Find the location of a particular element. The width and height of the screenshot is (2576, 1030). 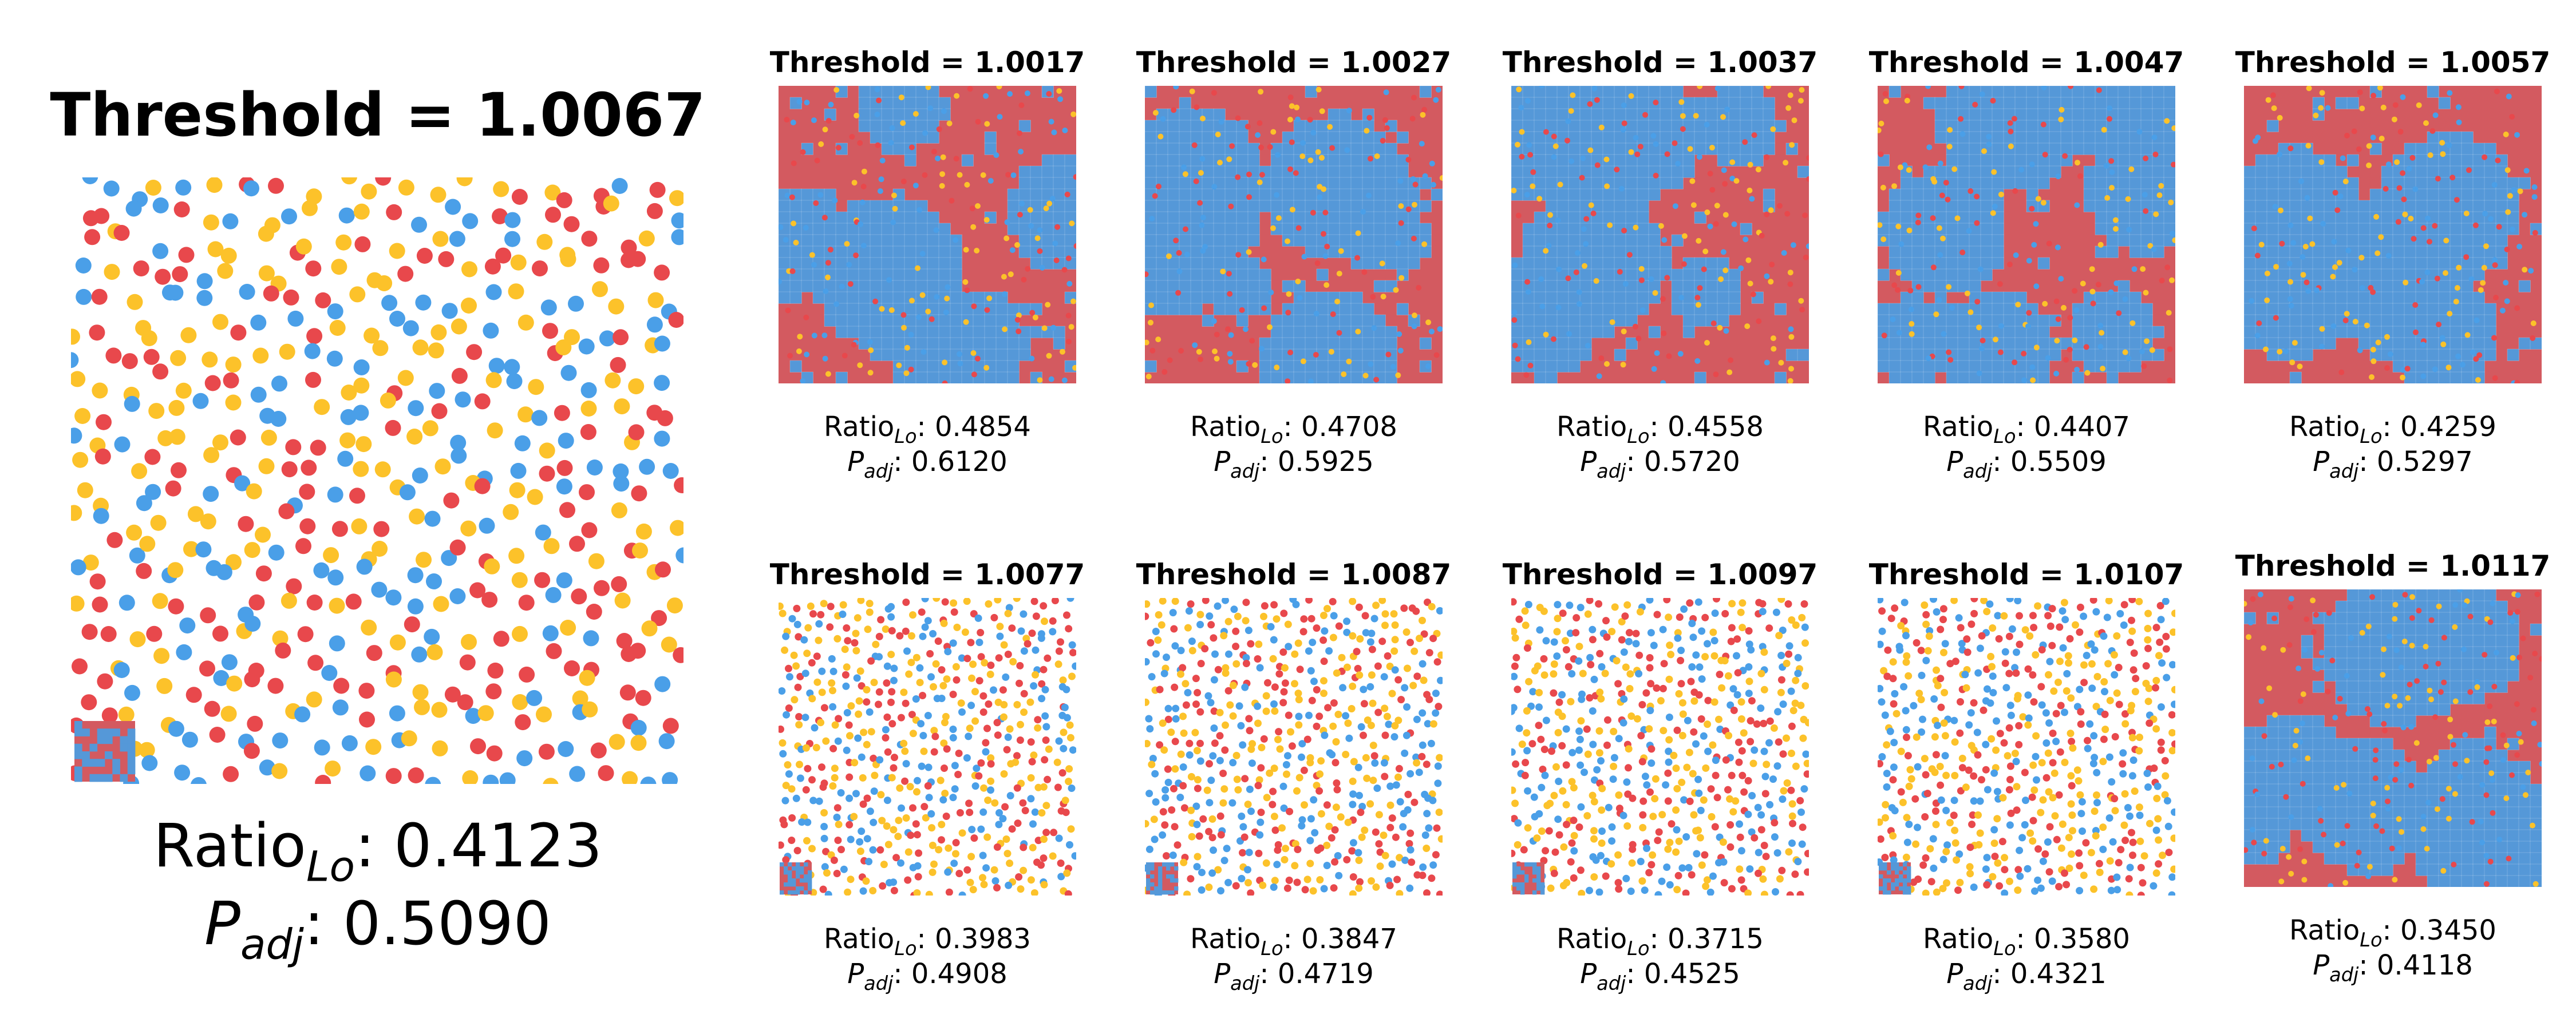

p-adj-line: Padj: 0.5509 is located at coordinates (2026, 464).